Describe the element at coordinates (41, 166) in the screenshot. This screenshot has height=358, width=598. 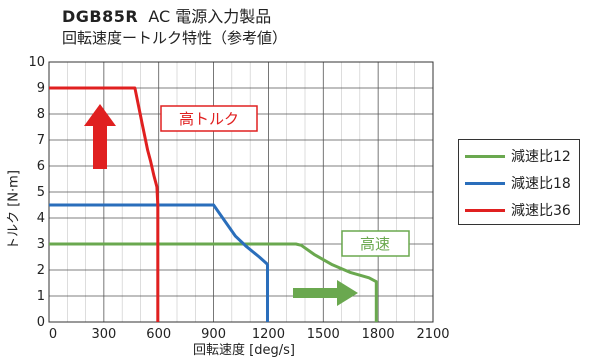
I see `y-tick-label: 6` at that location.